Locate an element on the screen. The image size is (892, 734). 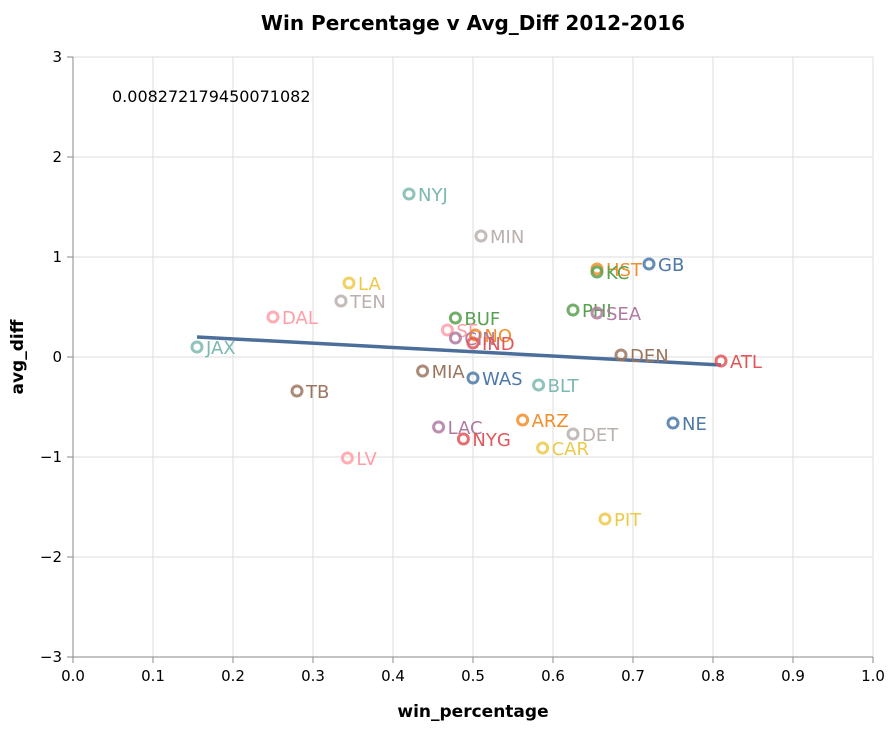
point-label: PIT is located at coordinates (628, 520).